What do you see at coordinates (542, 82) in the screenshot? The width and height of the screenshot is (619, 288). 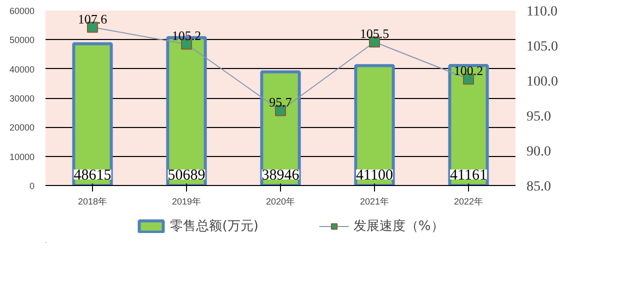 I see `y2-tick-label: 100.0` at bounding box center [542, 82].